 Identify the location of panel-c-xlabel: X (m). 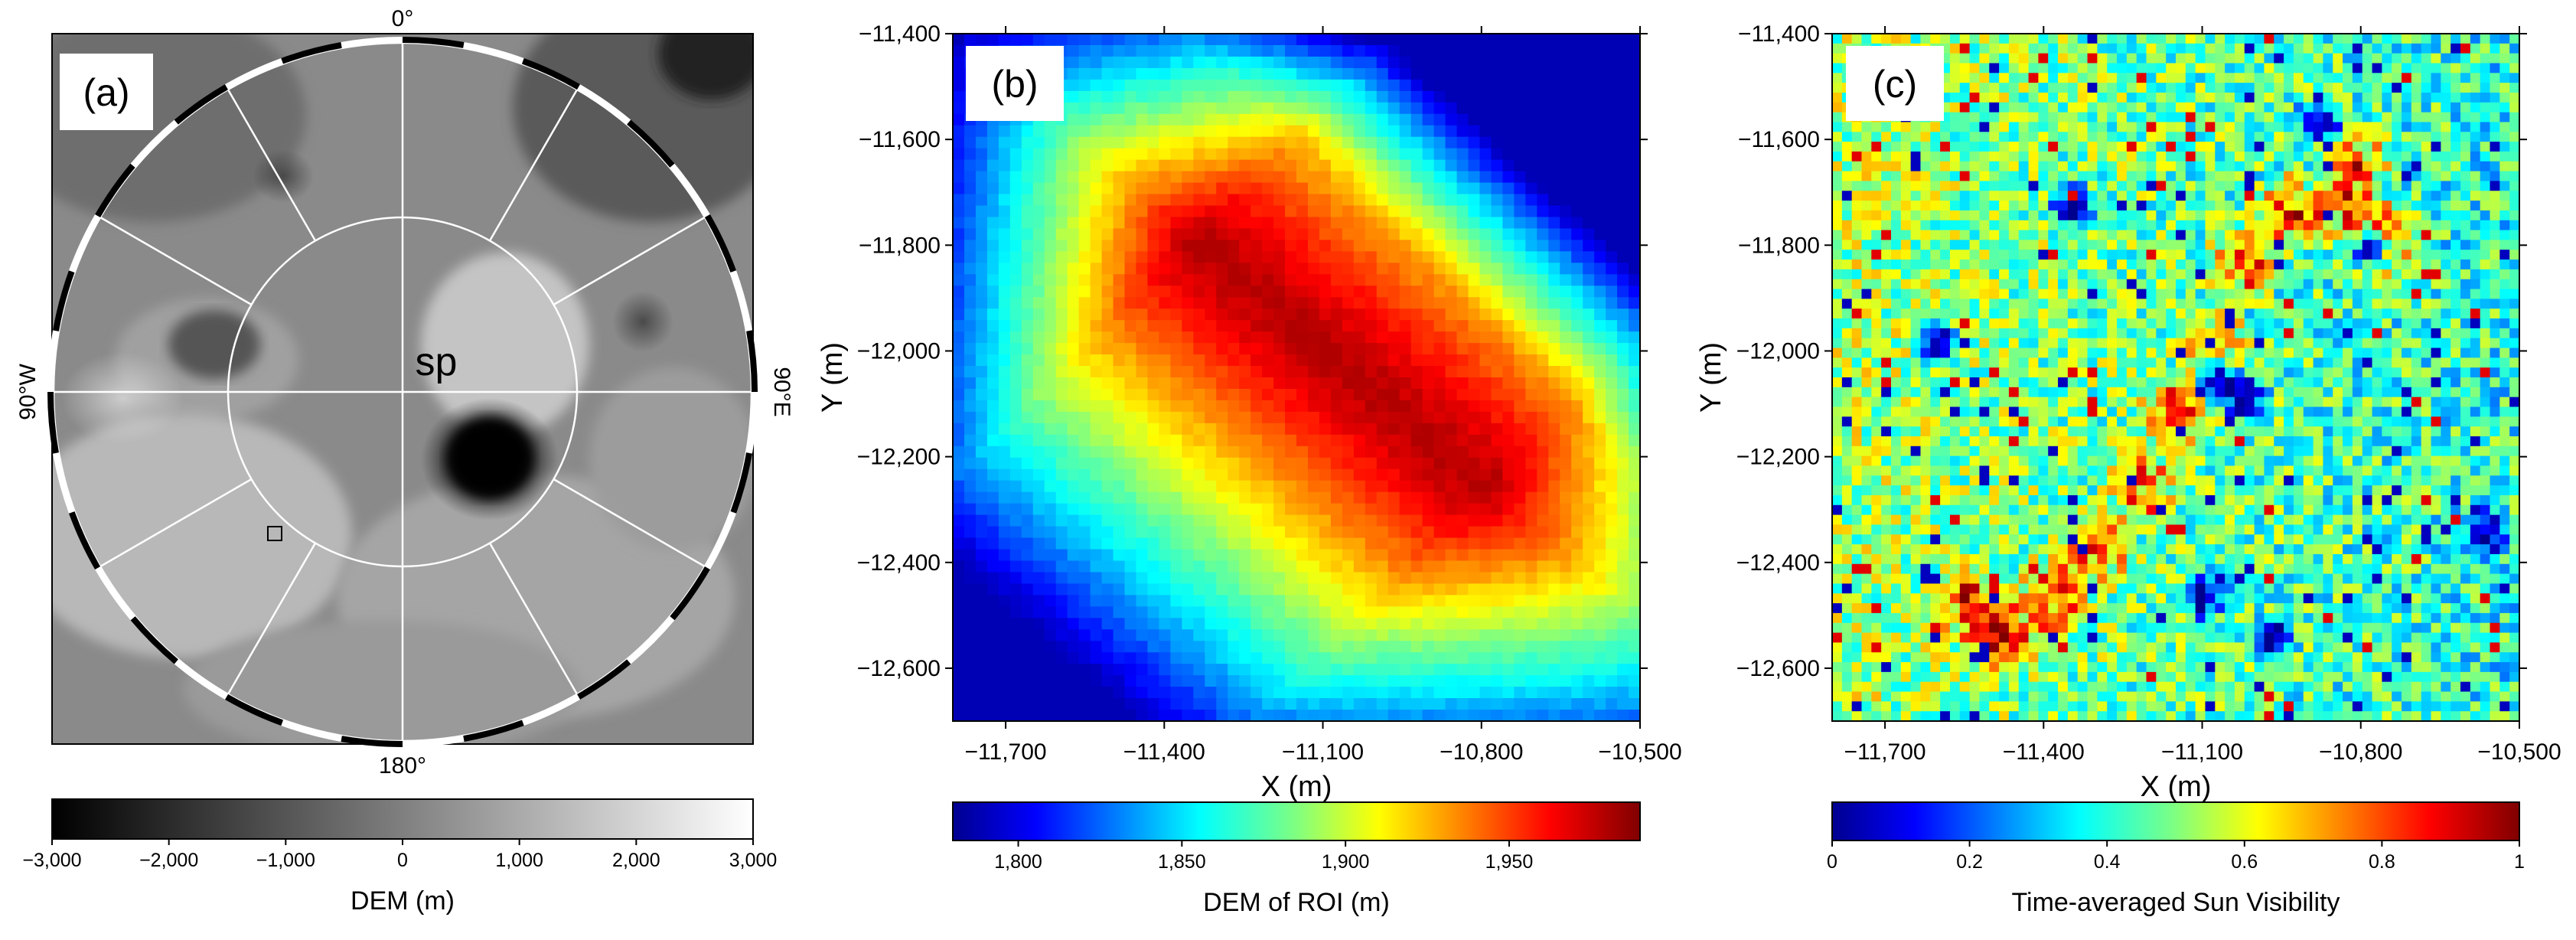
(2176, 787).